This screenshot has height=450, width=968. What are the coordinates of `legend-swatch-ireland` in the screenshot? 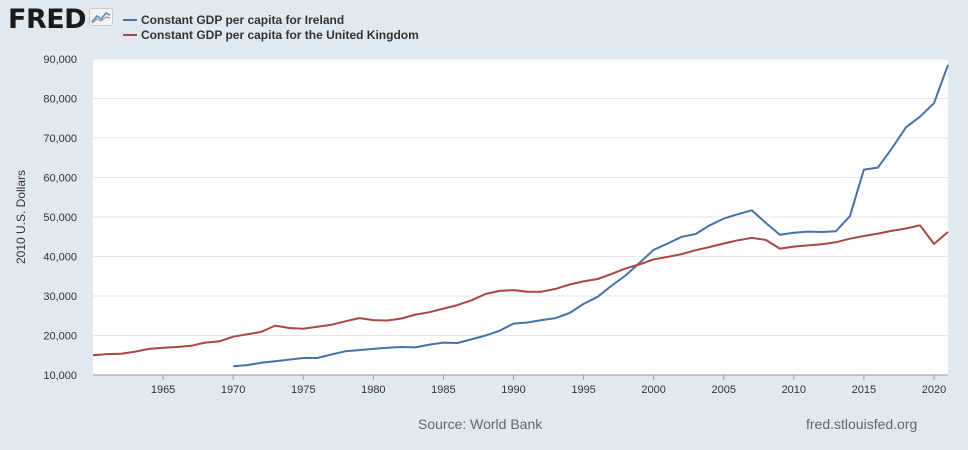 It's located at (130, 19).